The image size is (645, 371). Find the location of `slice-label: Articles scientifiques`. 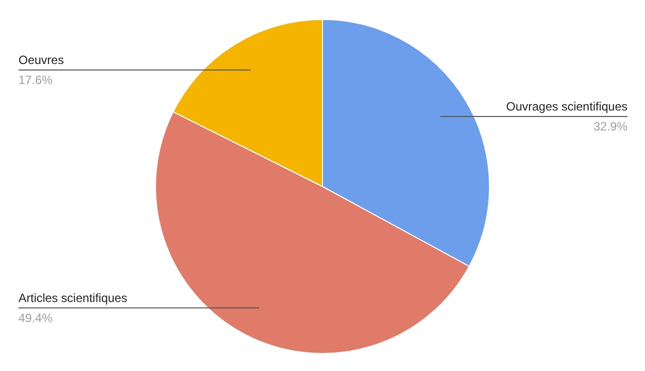

slice-label: Articles scientifiques is located at coordinates (73, 297).